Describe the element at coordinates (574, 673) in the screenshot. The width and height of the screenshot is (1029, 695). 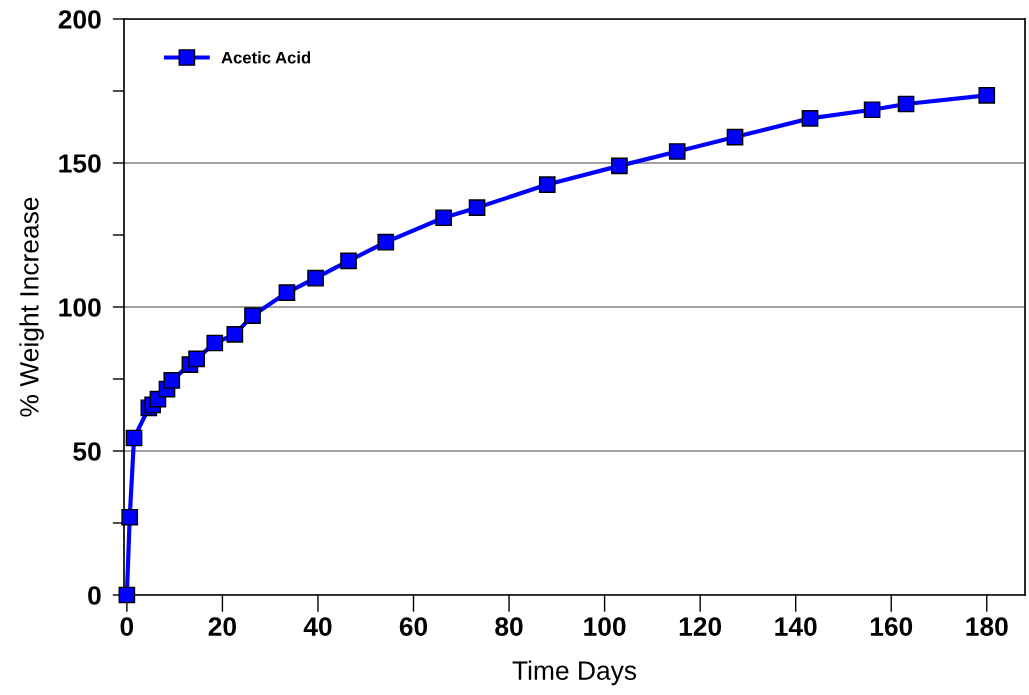
I see `x-axis-title: Time Days` at that location.